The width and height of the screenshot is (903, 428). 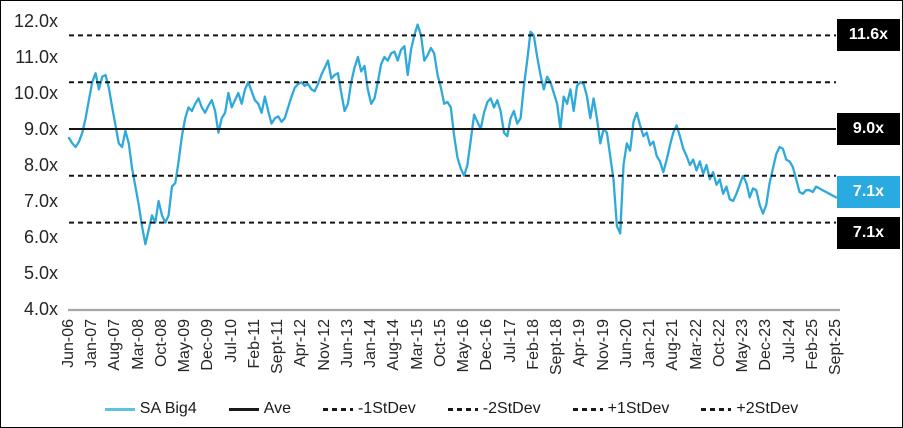 What do you see at coordinates (393, 345) in the screenshot?
I see `x-tick-label: Aug-14` at bounding box center [393, 345].